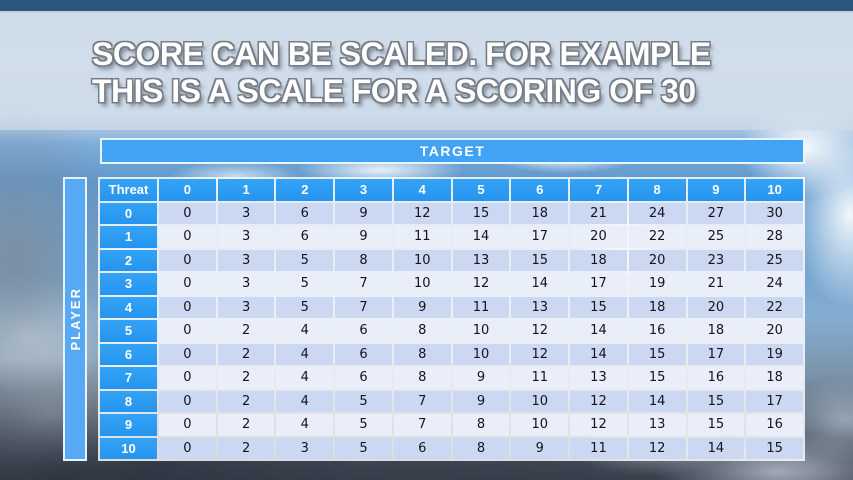 The image size is (853, 480). Describe the element at coordinates (363, 190) in the screenshot. I see `column-header-3: 3` at that location.